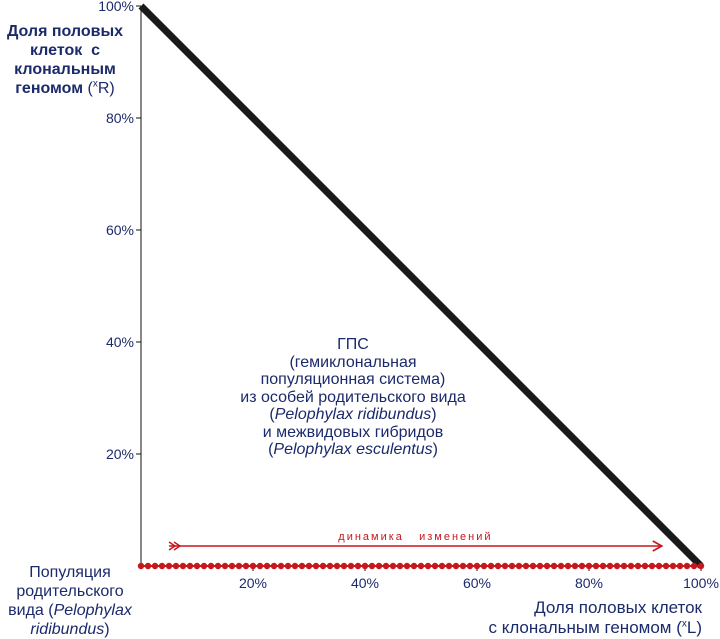 The height and width of the screenshot is (639, 720). What do you see at coordinates (119, 231) in the screenshot?
I see `y-ticks: 20% 40% 60% 80% 100%` at bounding box center [119, 231].